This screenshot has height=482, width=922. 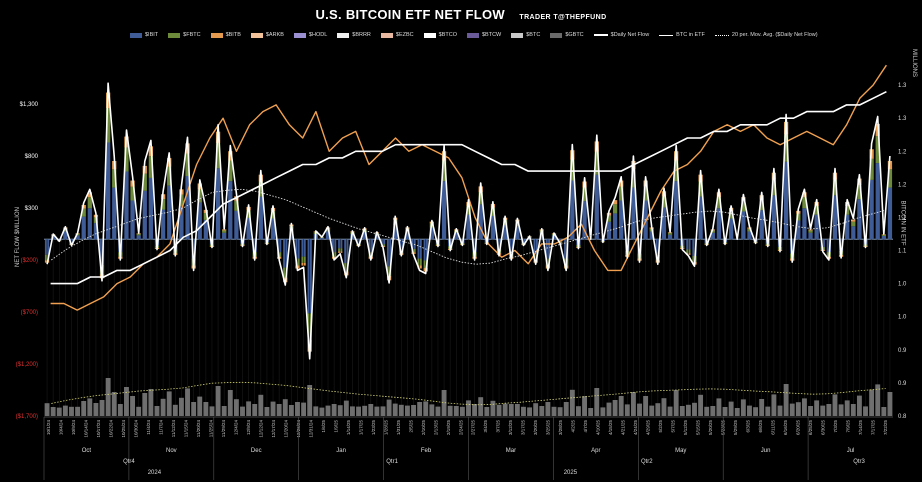 What do you see at coordinates (690, 35) in the screenshot?
I see `legend-label: BTC in ETF` at bounding box center [690, 35].